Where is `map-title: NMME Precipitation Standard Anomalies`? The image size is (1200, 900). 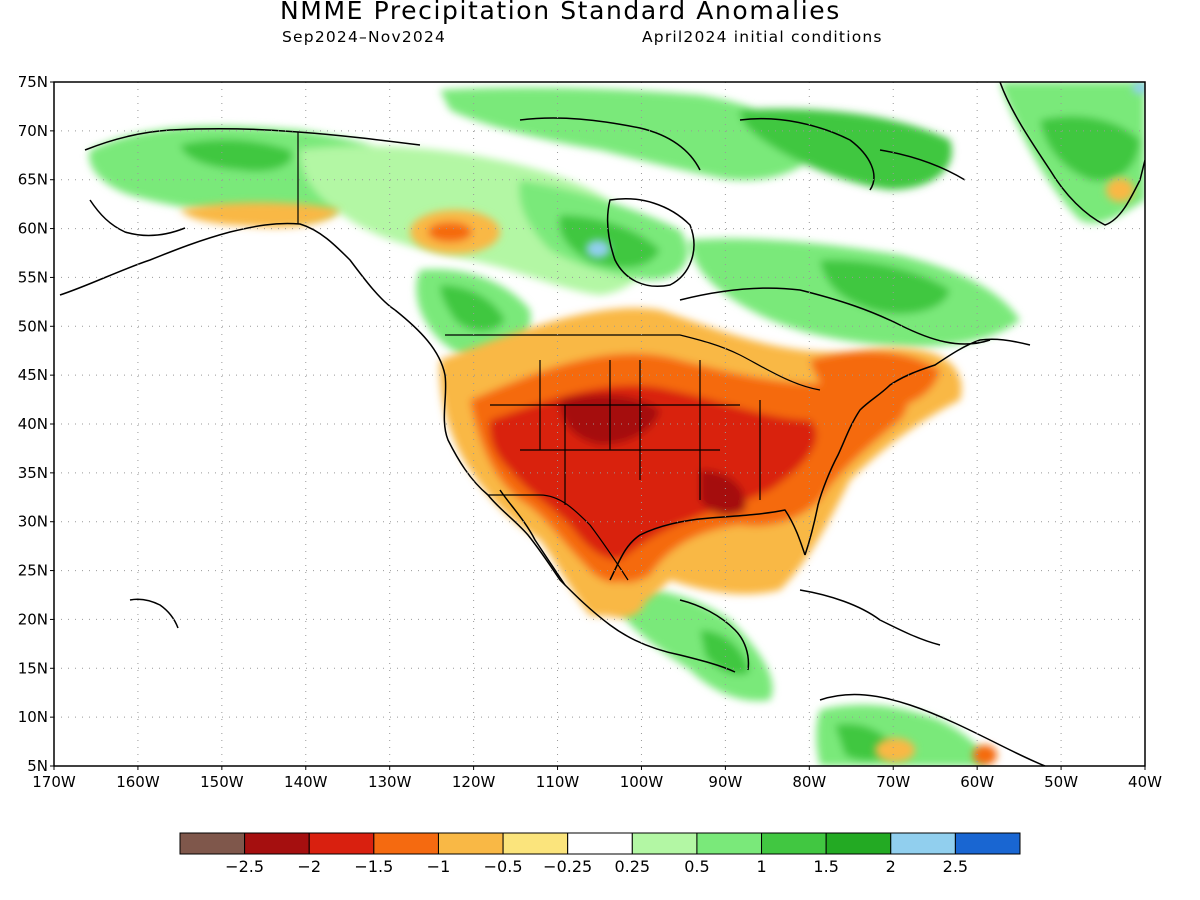
map-title: NMME Precipitation Standard Anomalies is located at coordinates (560, 12).